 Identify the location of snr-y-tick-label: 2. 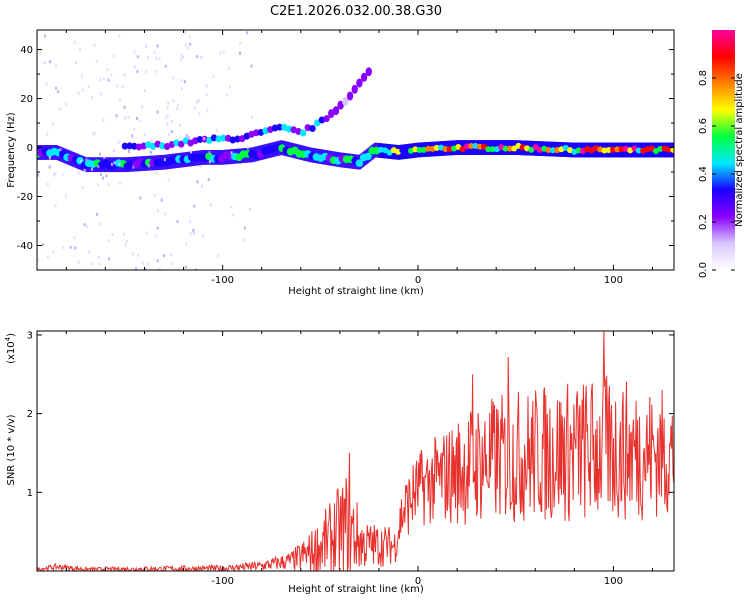
(30, 414).